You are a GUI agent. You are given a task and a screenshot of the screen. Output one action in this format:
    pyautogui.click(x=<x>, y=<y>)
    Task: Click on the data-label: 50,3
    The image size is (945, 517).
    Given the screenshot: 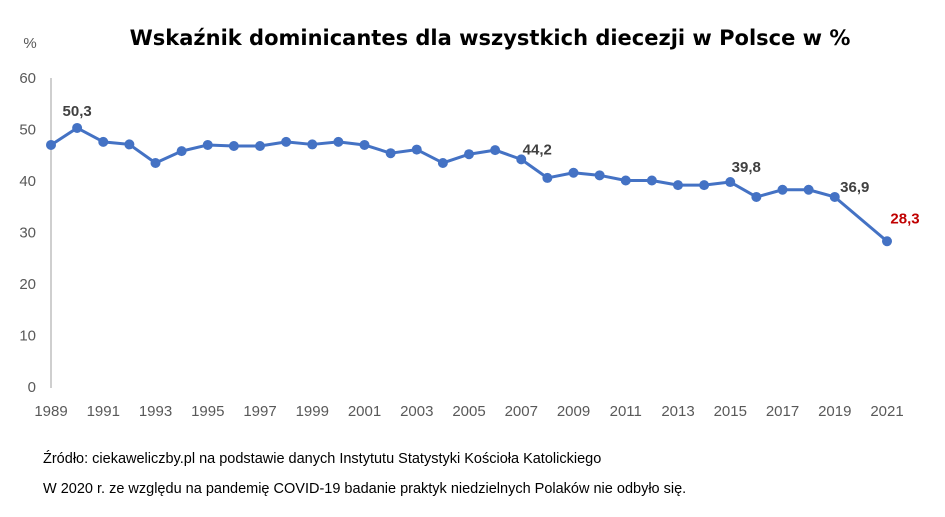 What is the action you would take?
    pyautogui.click(x=77, y=111)
    